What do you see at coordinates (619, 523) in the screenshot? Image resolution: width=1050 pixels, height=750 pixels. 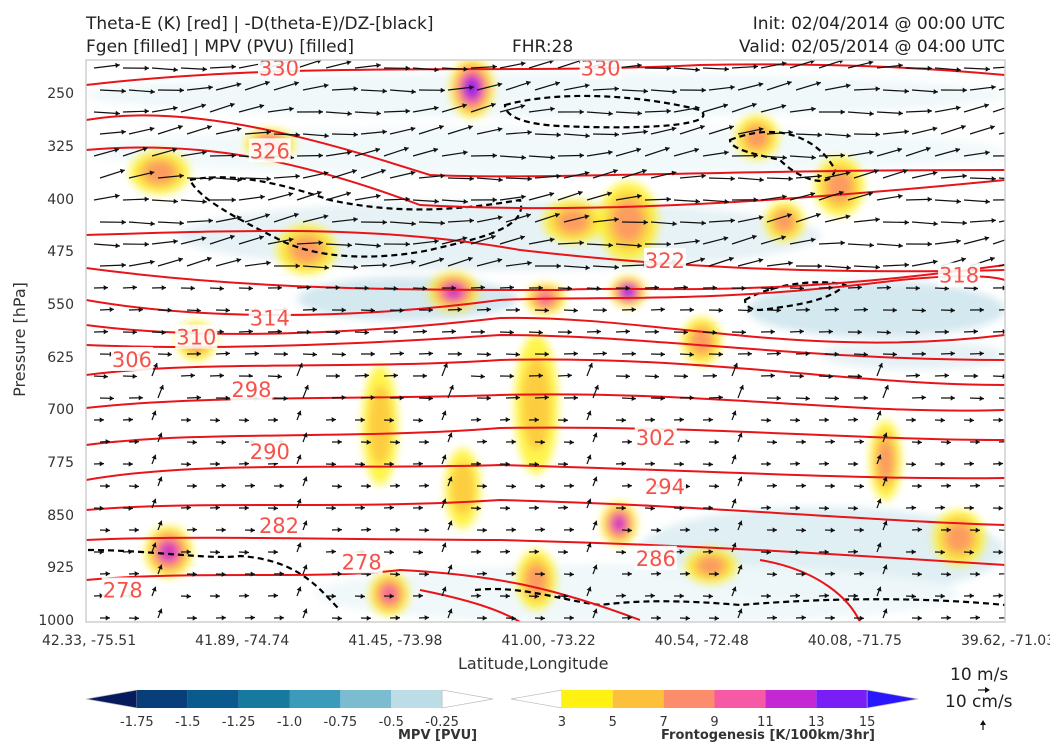 I see `fgen-blob` at bounding box center [619, 523].